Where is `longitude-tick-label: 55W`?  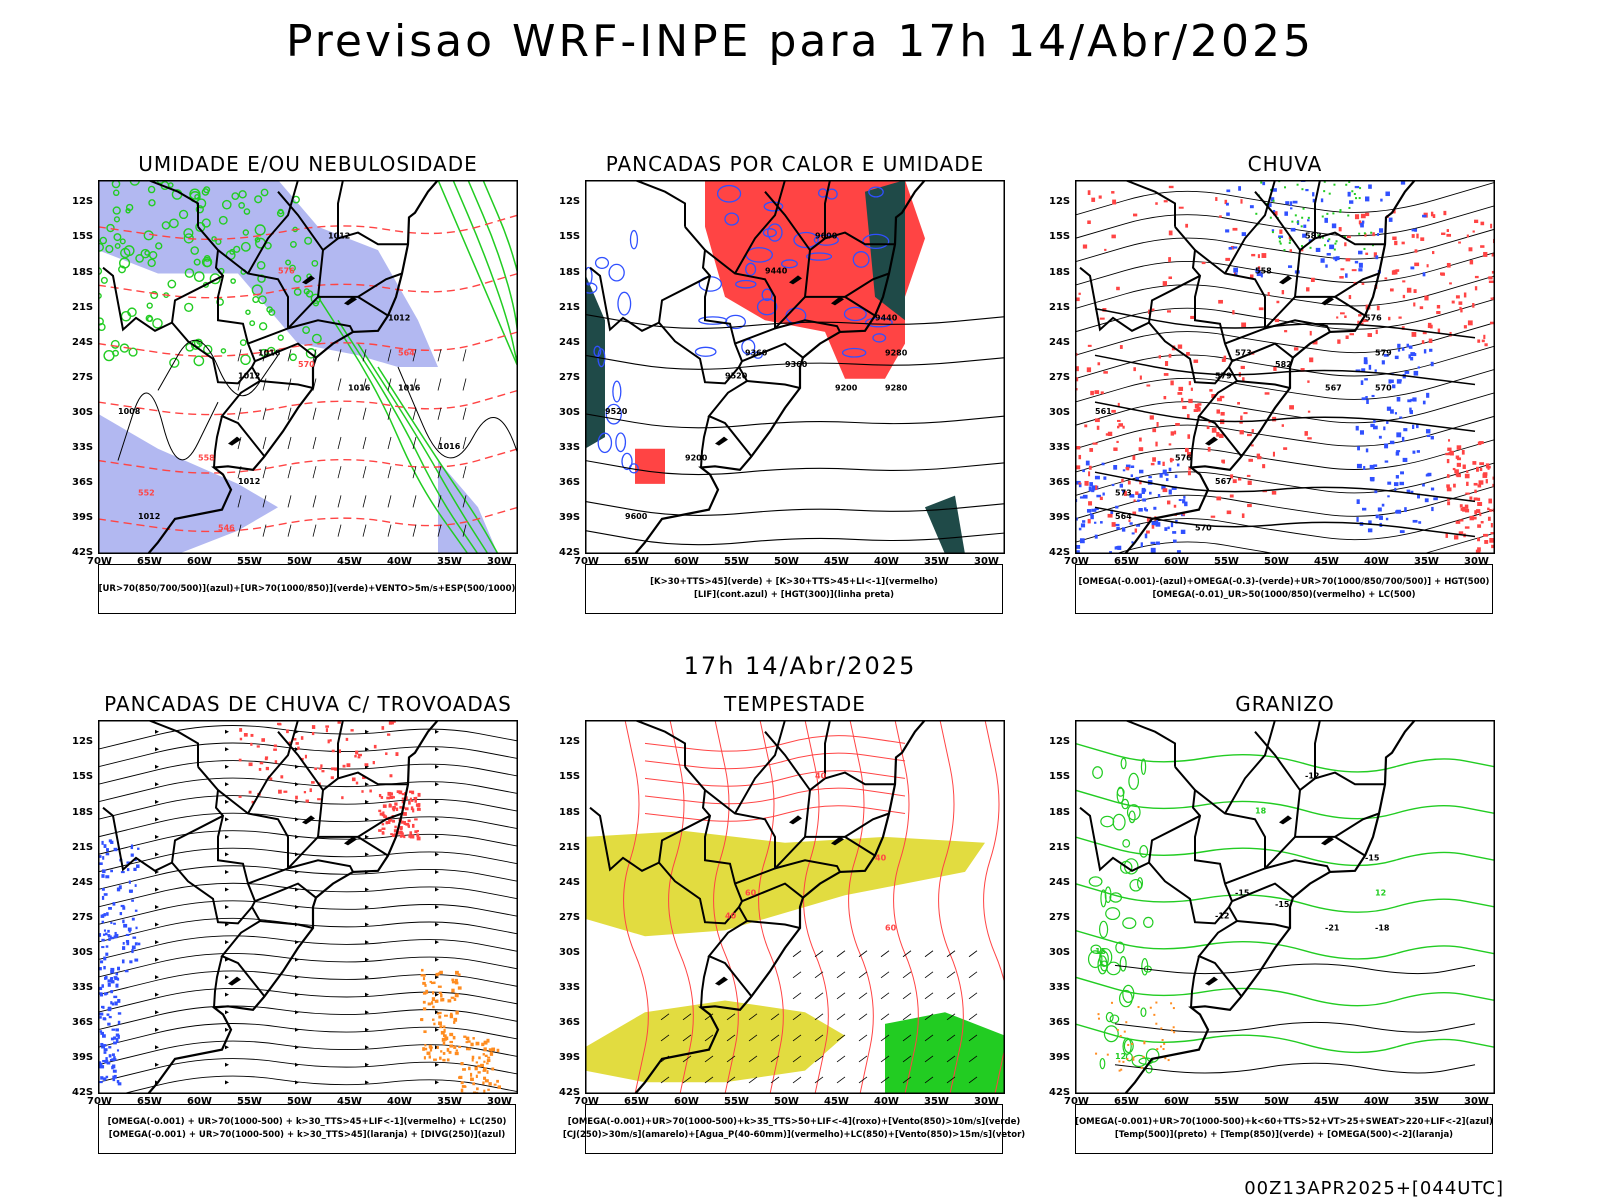
longitude-tick-label: 55W is located at coordinates (249, 1101).